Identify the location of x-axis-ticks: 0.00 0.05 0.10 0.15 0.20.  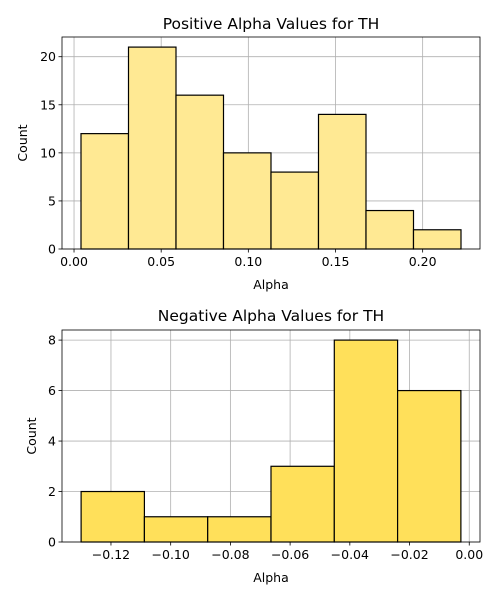
(248, 259).